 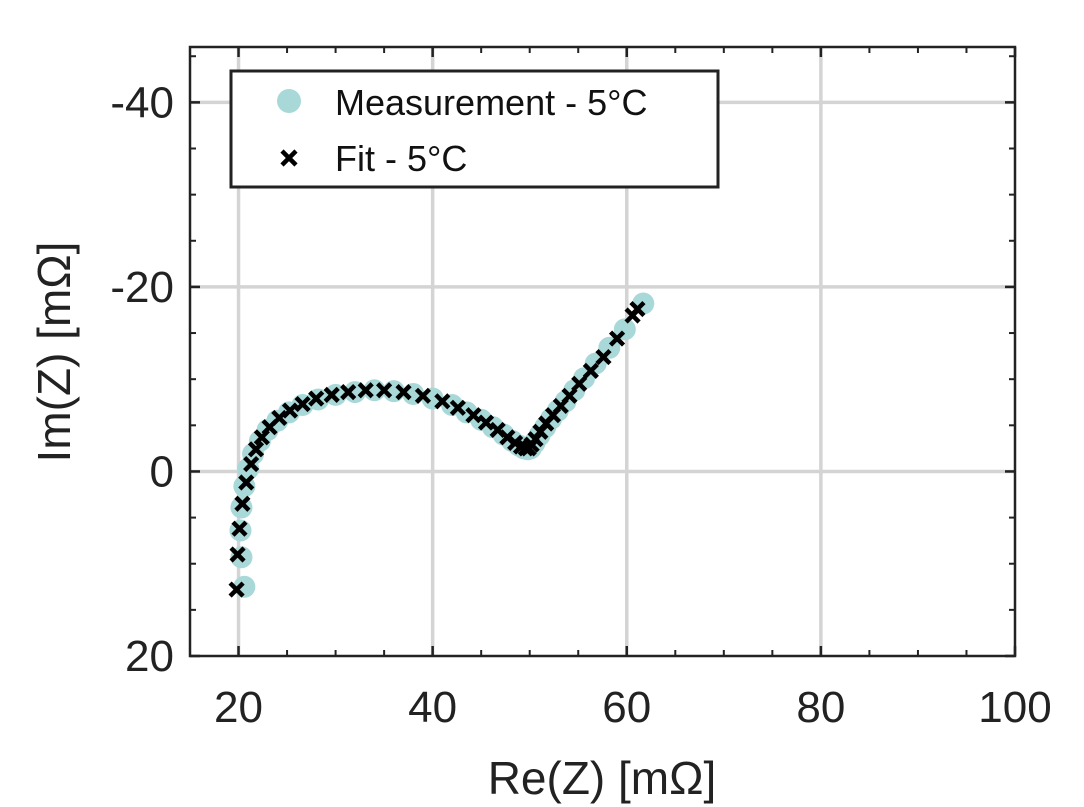 I want to click on x-tick-label: 100, so click(x=1014, y=707).